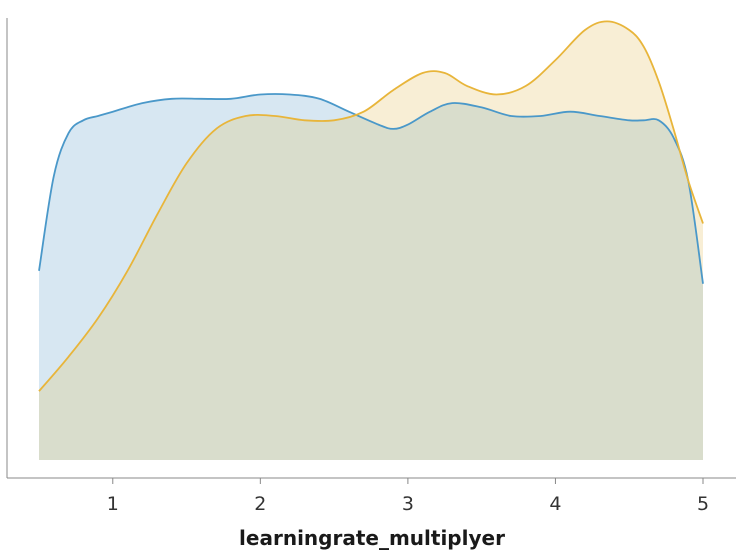 This screenshot has width=743, height=560. What do you see at coordinates (372, 538) in the screenshot?
I see `x-axis-title: learningrate_multiplyer` at bounding box center [372, 538].